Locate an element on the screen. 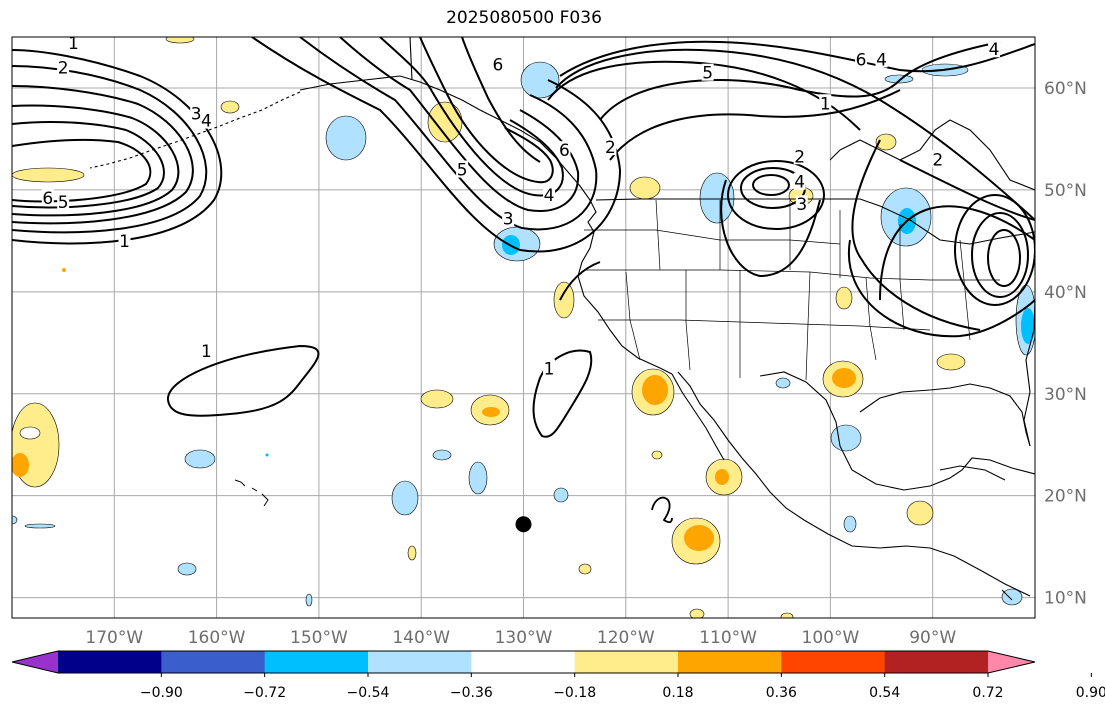  lon-tick-label: 140°W is located at coordinates (421, 638).